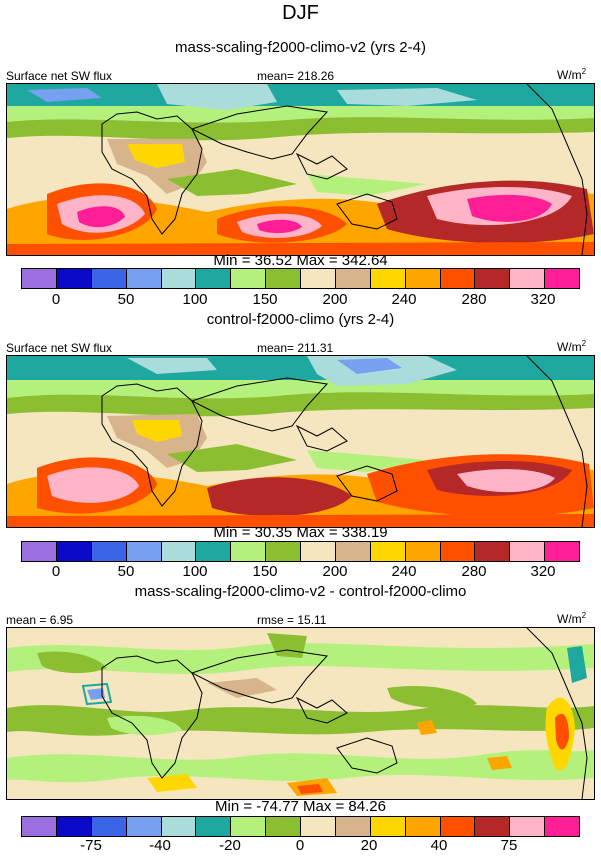 Image resolution: width=601 pixels, height=857 pixels. I want to click on colorbar-tick-label: 75, so click(509, 845).